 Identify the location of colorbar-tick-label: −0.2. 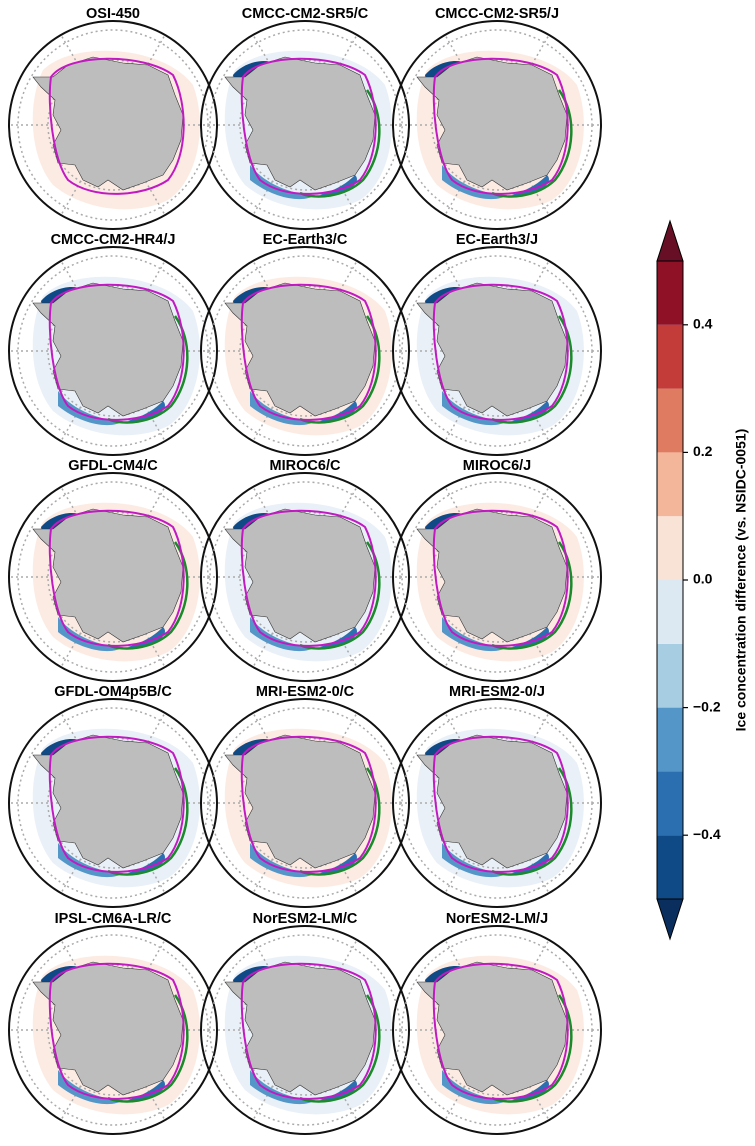
(707, 706).